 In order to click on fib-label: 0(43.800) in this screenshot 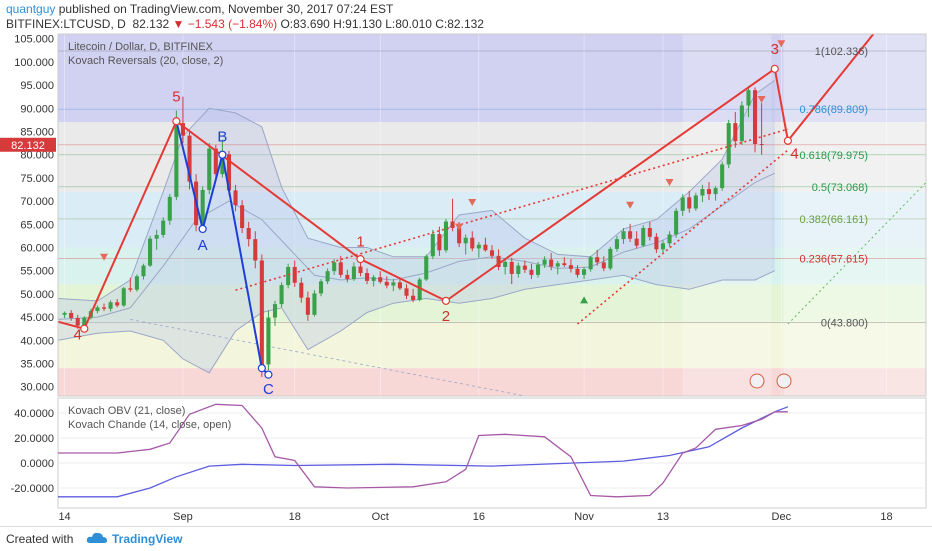, I will do `click(844, 324)`.